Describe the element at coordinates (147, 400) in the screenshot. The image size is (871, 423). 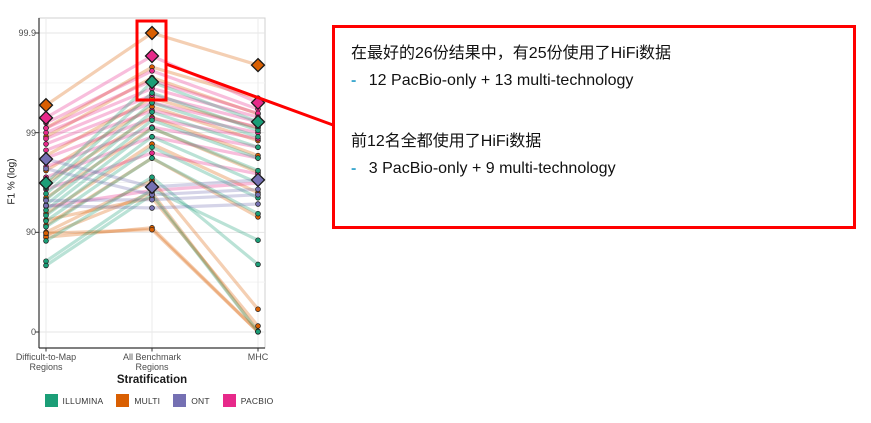
I see `legend-label: MULTI` at that location.